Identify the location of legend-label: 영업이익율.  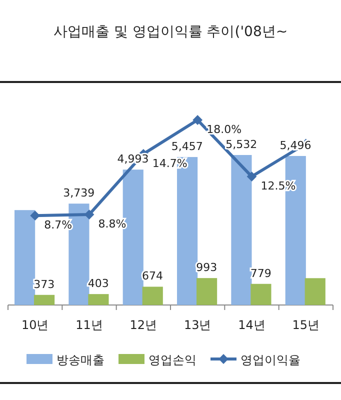
(270, 360).